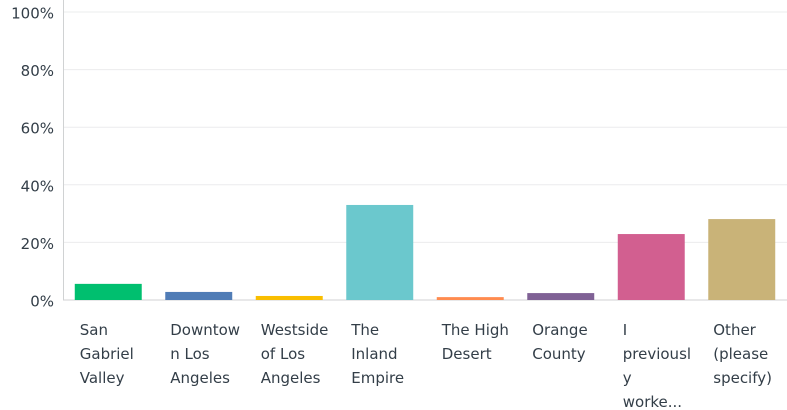  I want to click on y-tick-label: 40%, so click(37, 186).